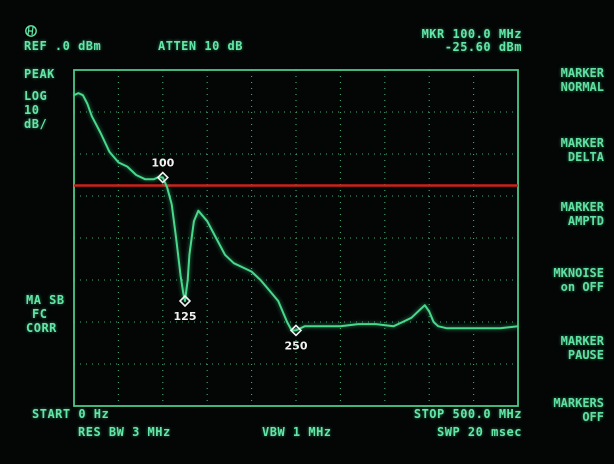 The width and height of the screenshot is (614, 464). Describe the element at coordinates (467, 414) in the screenshot. I see `stop-frequency-label: STOP 500.0 MHz` at that location.